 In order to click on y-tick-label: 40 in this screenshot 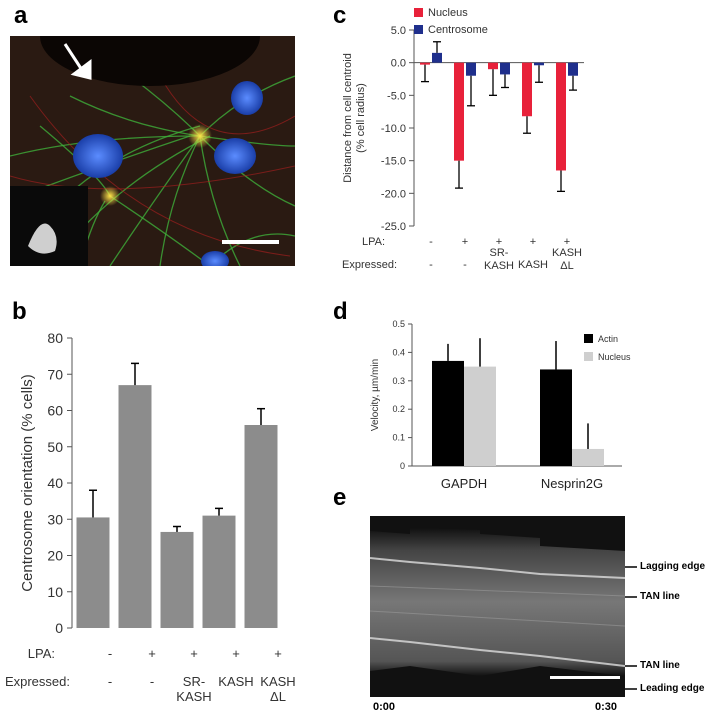, I will do `click(55, 483)`.